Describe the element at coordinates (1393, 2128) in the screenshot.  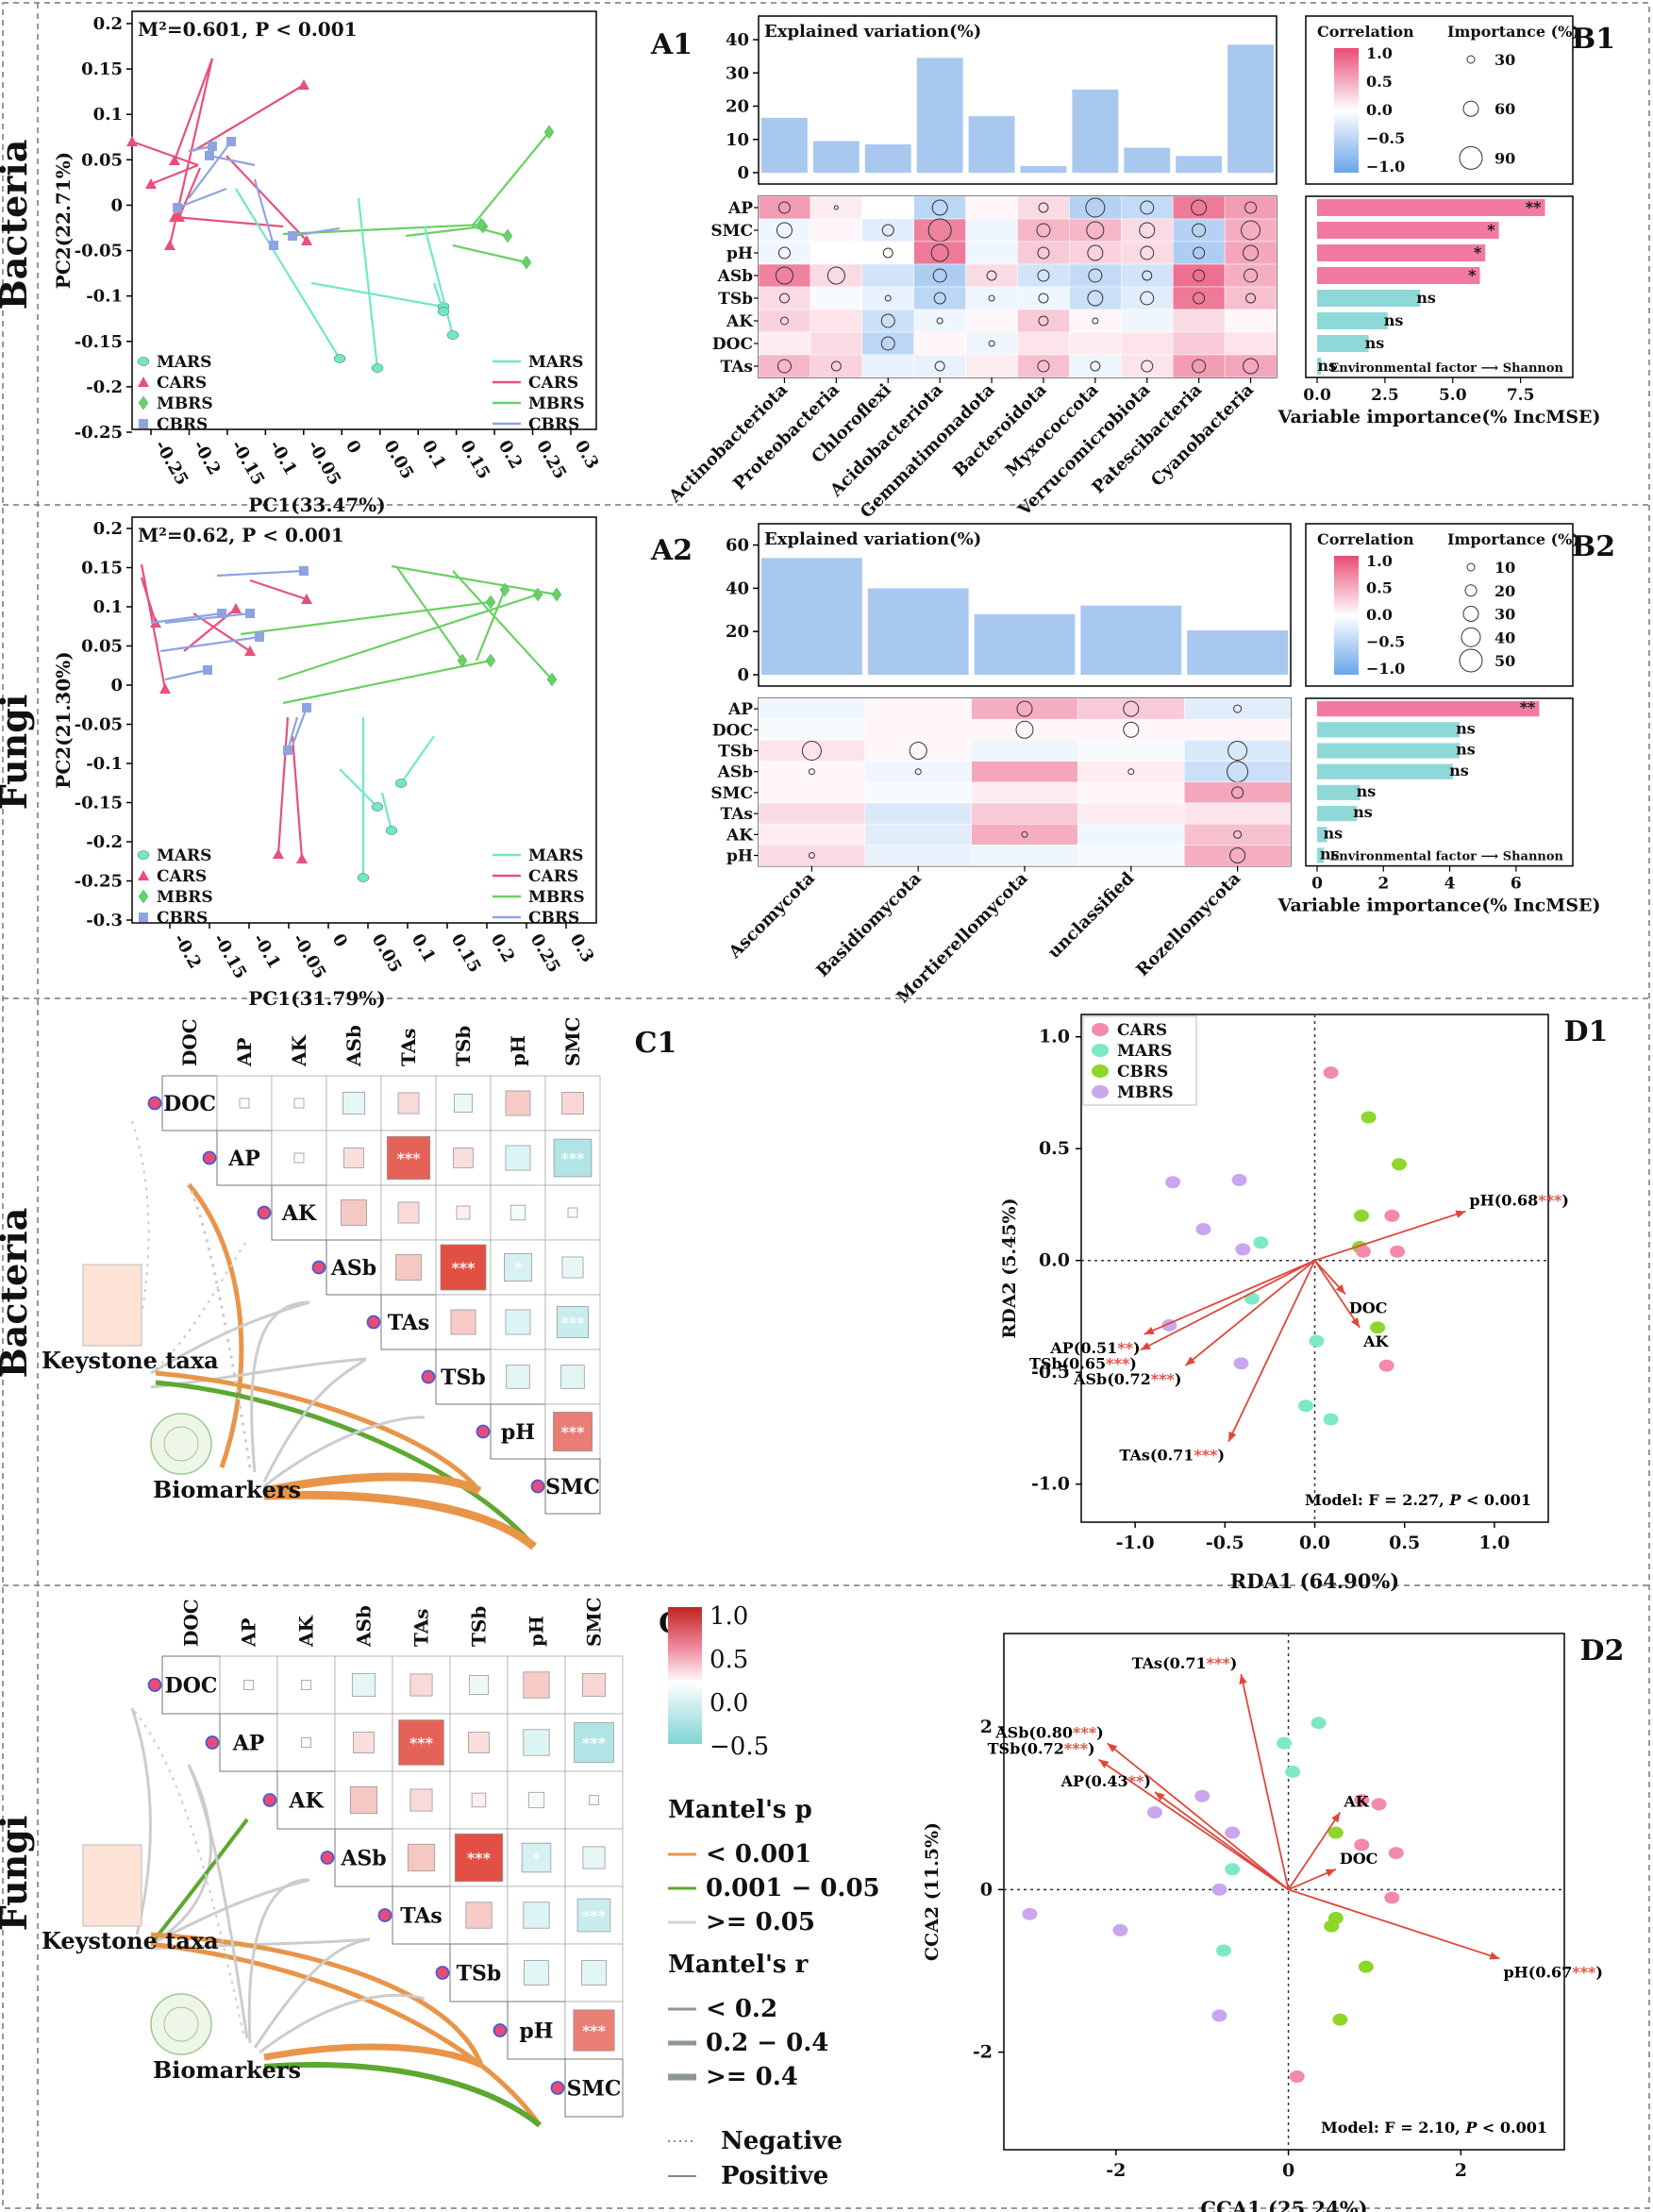
I see `model-pre: Model: F = 2.10,` at that location.